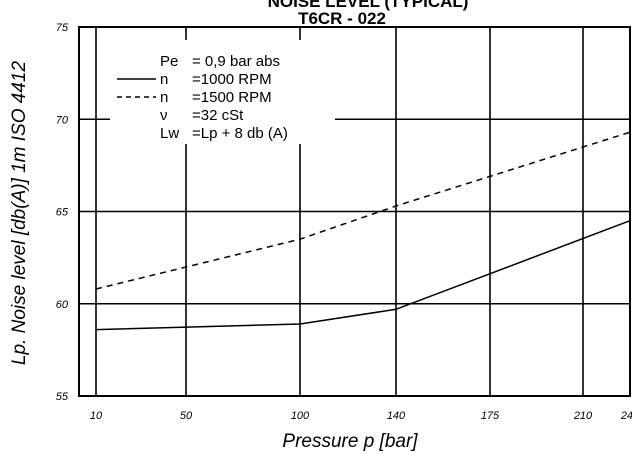 The image size is (632, 454). What do you see at coordinates (232, 97) in the screenshot?
I see `legend-text: =1500 RPM` at bounding box center [232, 97].